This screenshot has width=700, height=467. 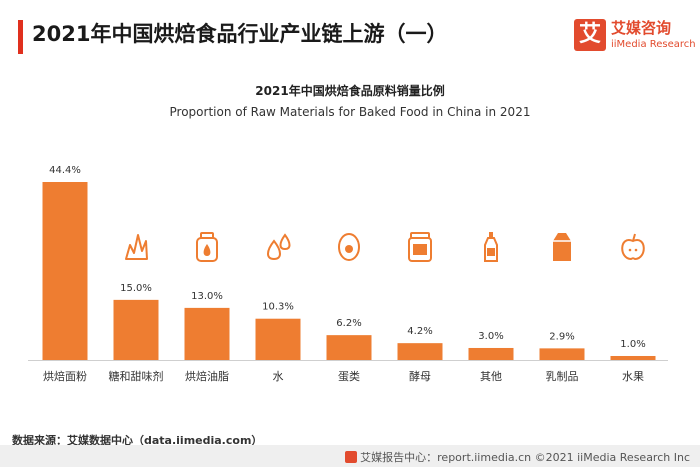 What do you see at coordinates (653, 44) in the screenshot?
I see `logo-name-en: iiMedia Research` at bounding box center [653, 44].